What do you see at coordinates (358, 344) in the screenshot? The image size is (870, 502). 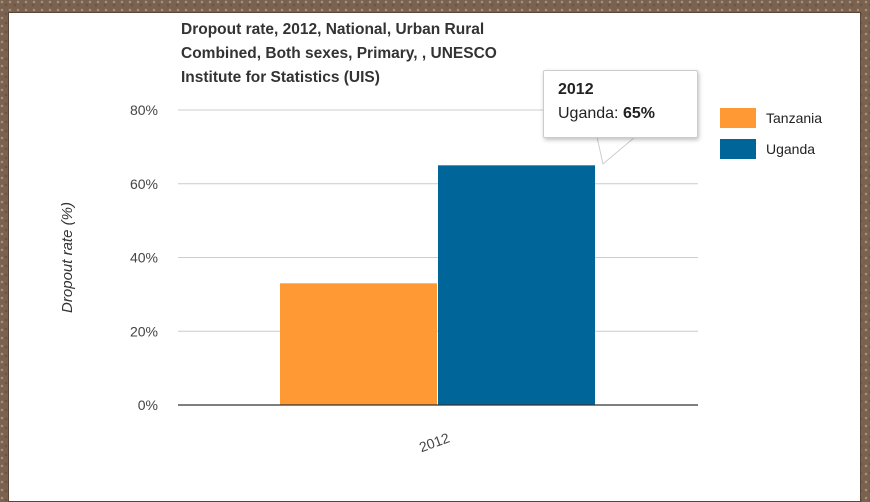 I see `bar-tanzania-2012` at bounding box center [358, 344].